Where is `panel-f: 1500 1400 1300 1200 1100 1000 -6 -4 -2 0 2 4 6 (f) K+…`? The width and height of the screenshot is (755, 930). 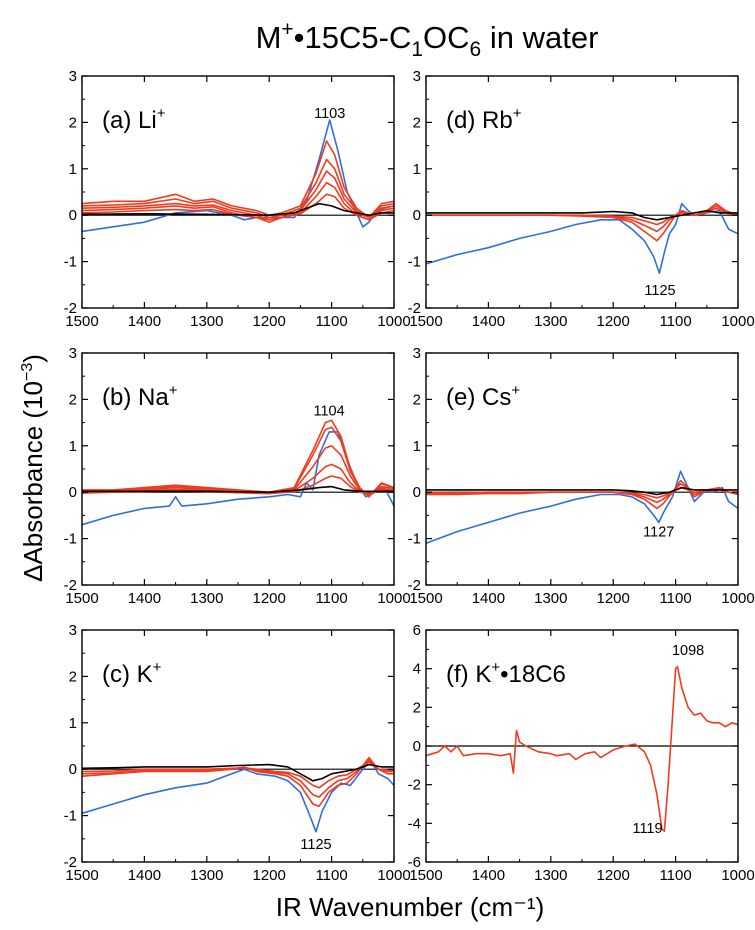 panel-f: 1500 1400 1300 1200 1100 1000 -6 -4 -2 0 2 4 6 (f) K+… is located at coordinates (581, 753).